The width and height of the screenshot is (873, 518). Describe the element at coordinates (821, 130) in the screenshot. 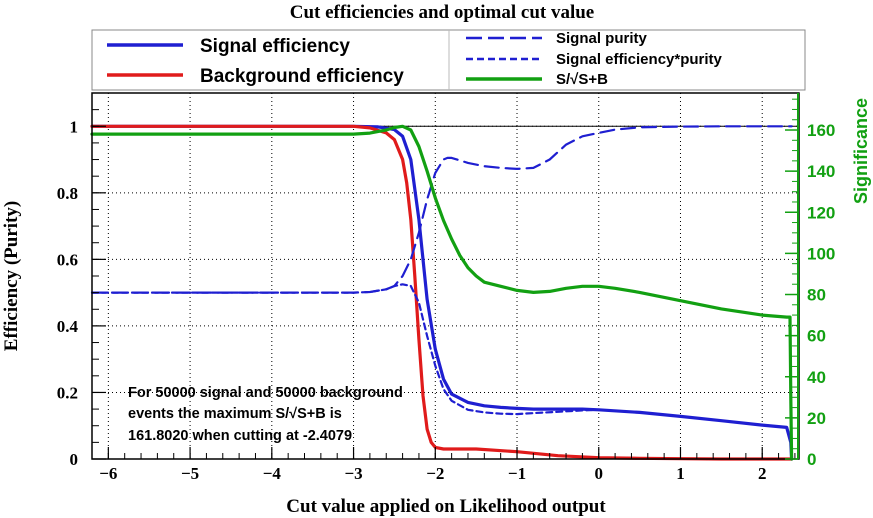

I see `y2-tick-label-8: 160` at that location.